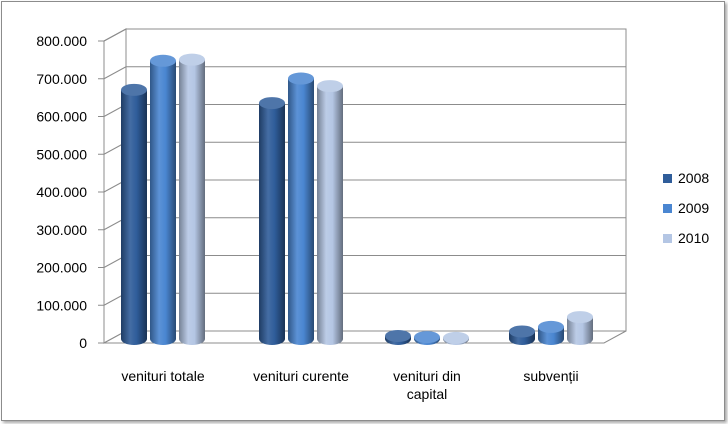  I want to click on legend-label: 2008, so click(693, 178).